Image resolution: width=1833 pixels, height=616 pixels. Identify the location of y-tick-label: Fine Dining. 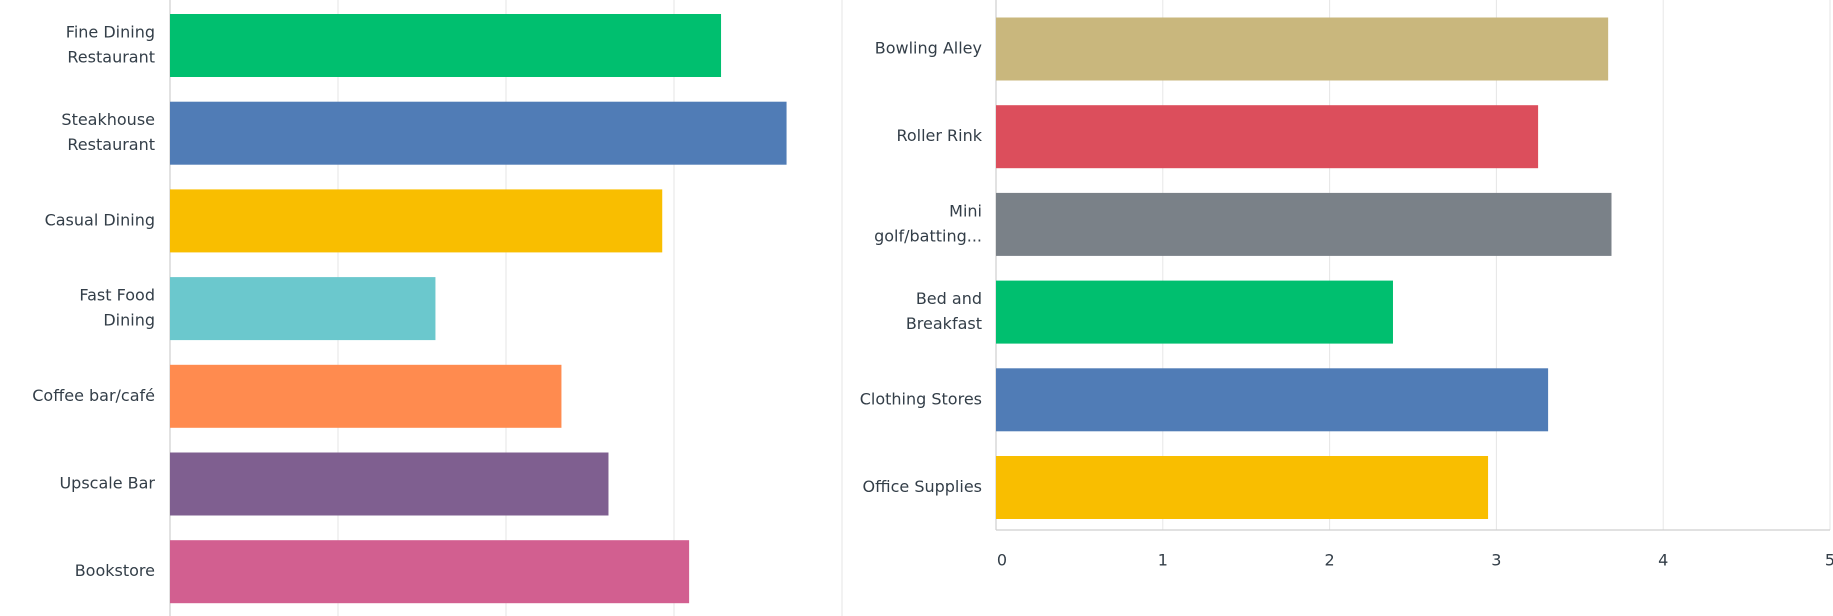
(110, 32).